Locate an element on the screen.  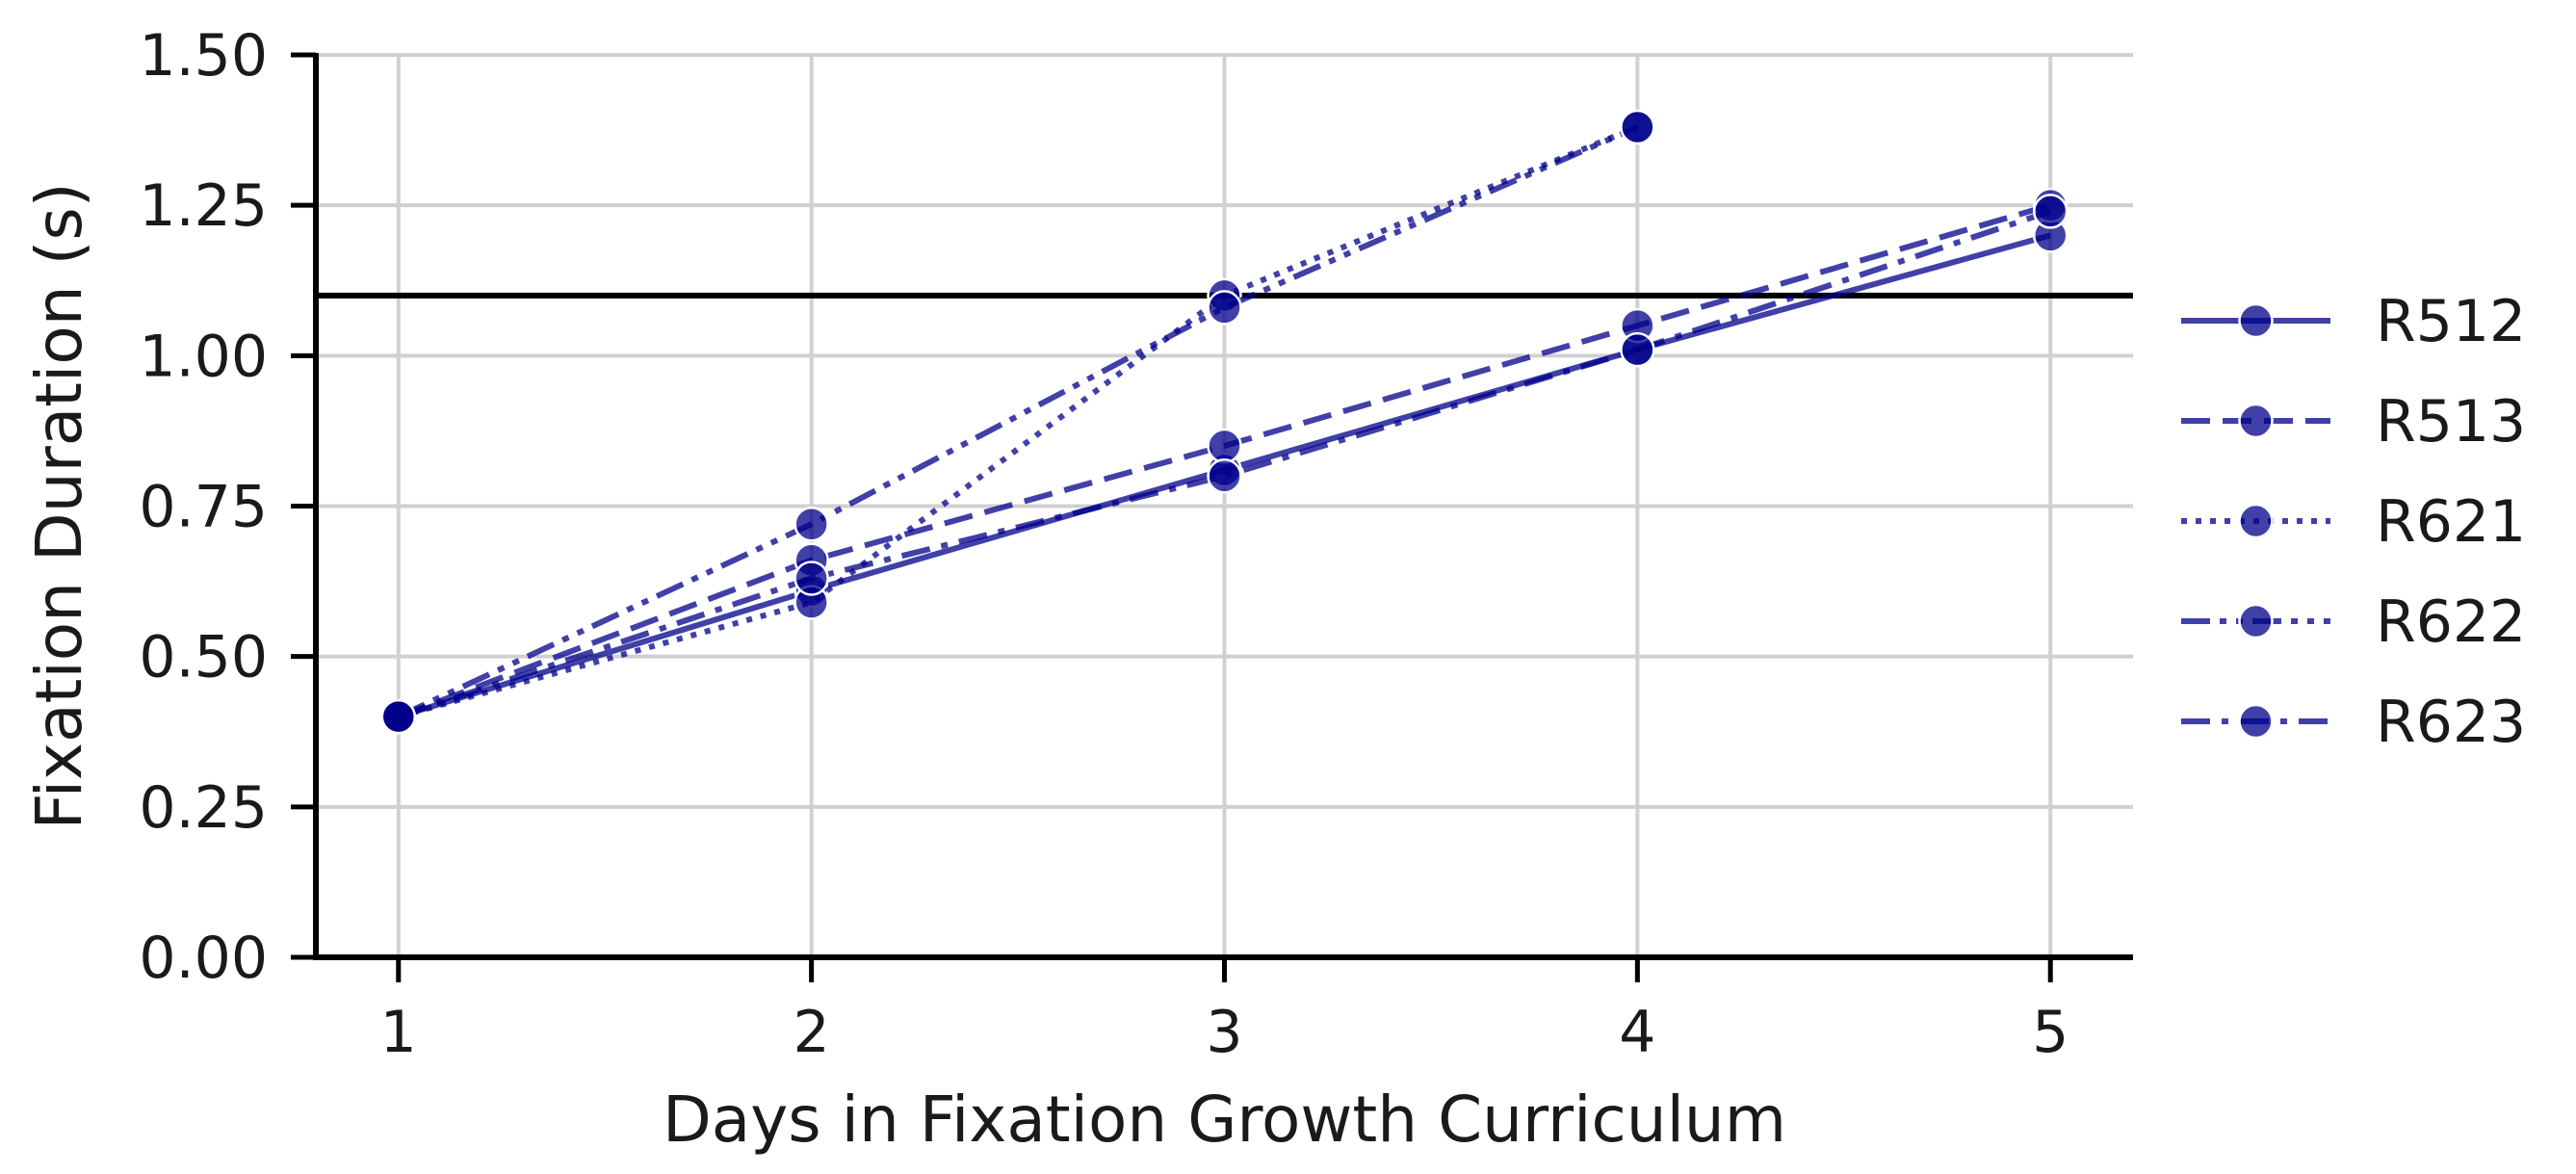
x-tick-label: 1 is located at coordinates (398, 1032).